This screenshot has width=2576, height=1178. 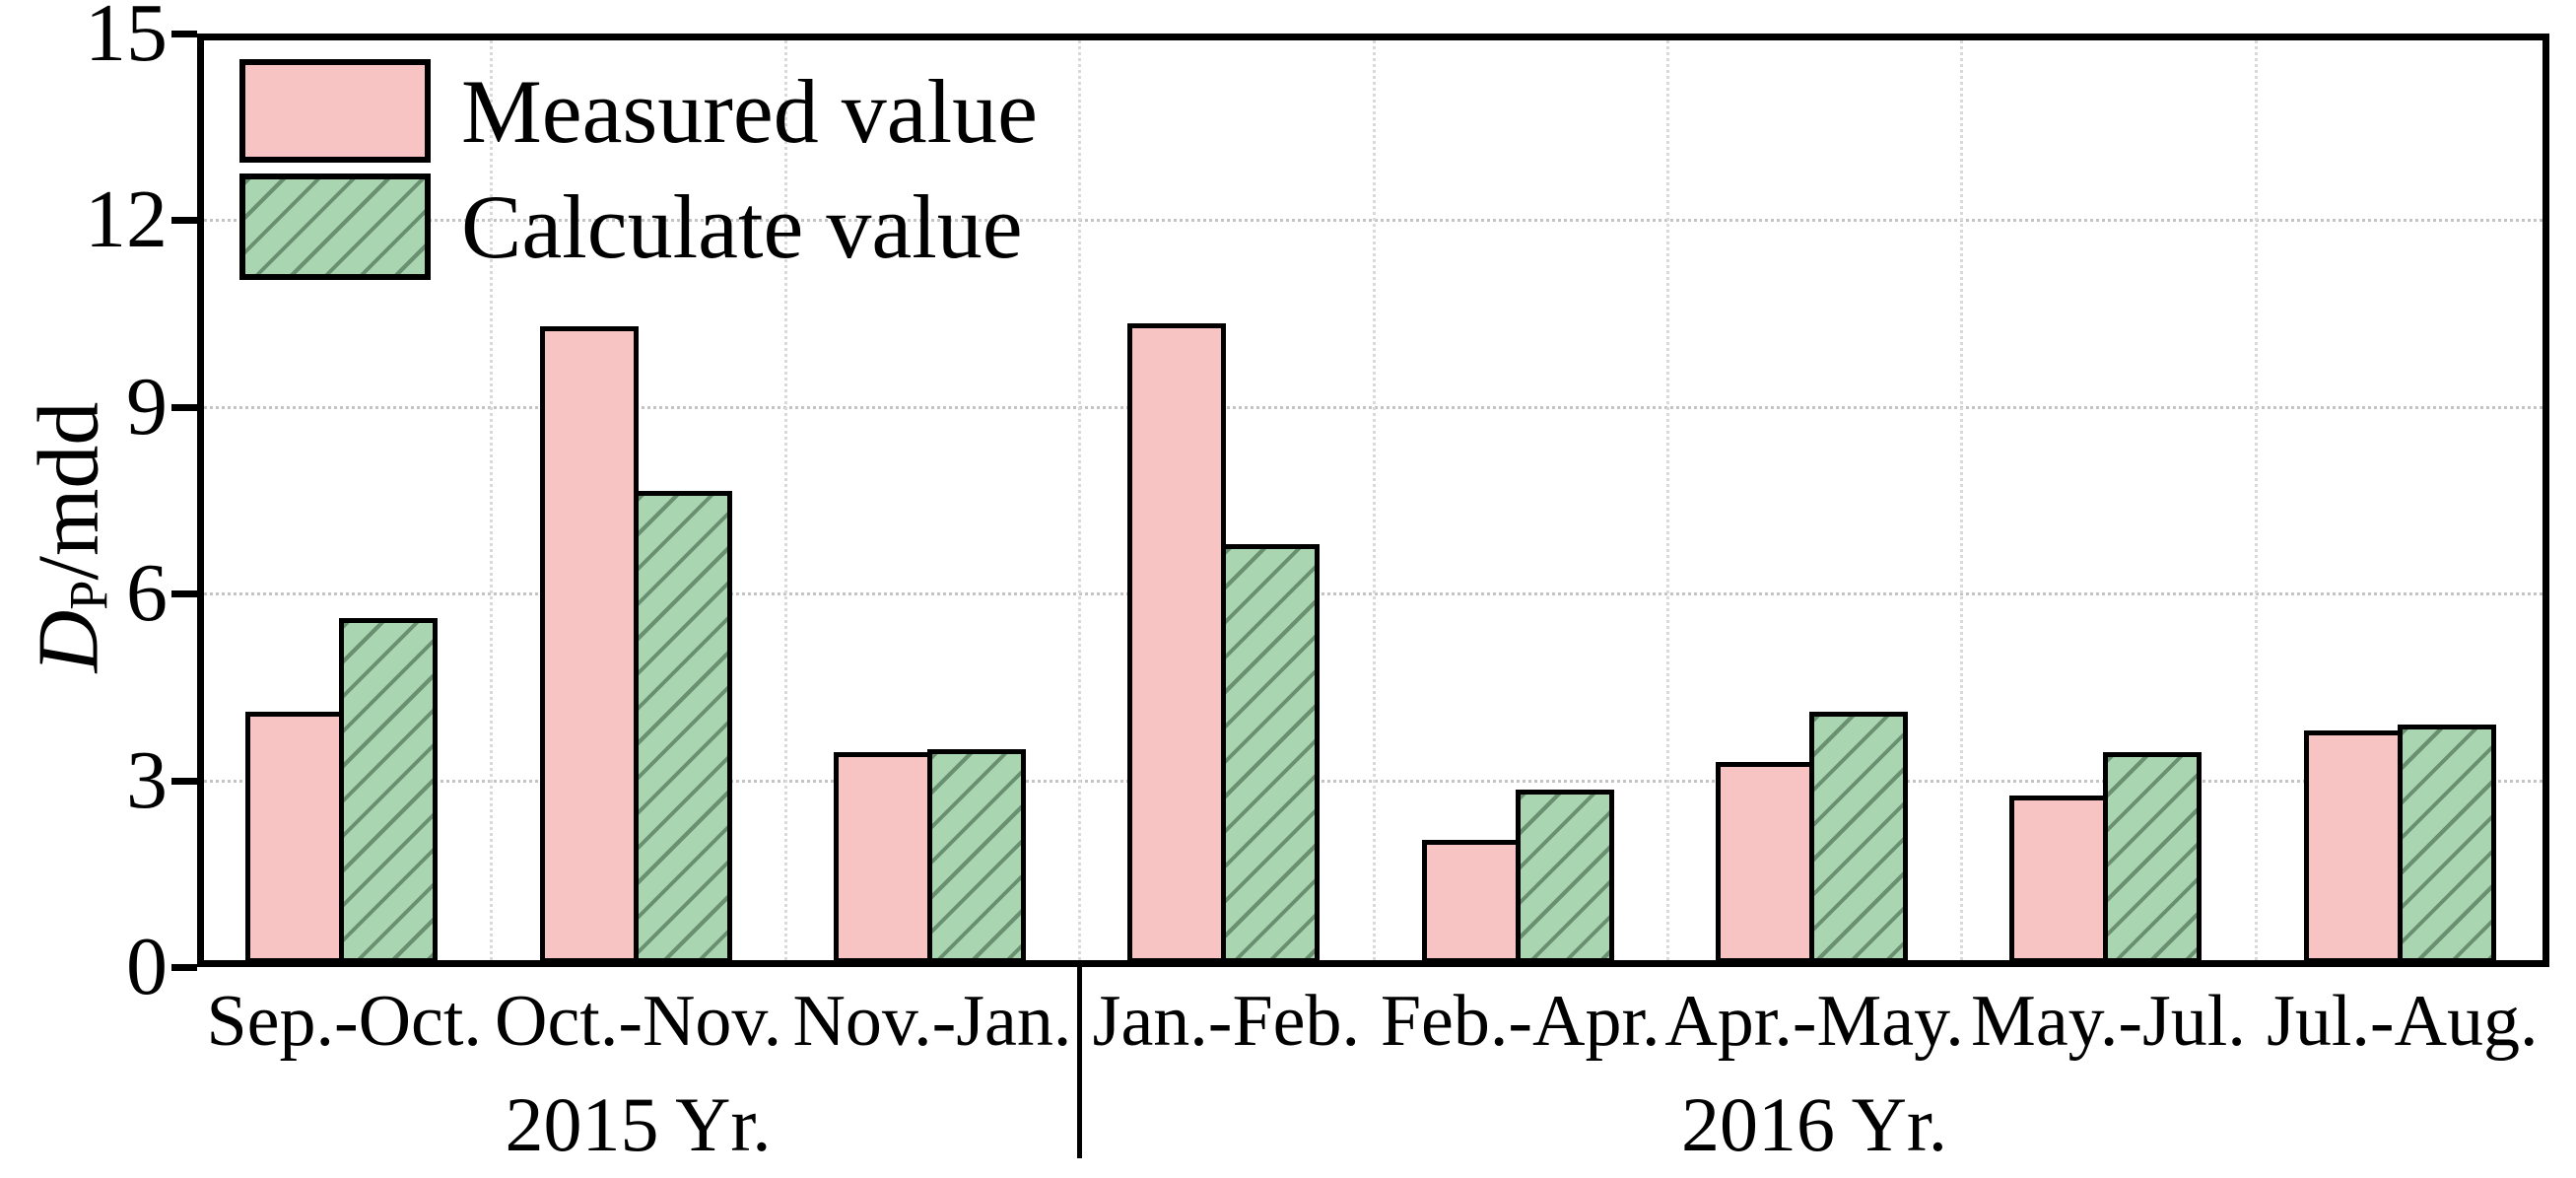 What do you see at coordinates (1226, 1022) in the screenshot?
I see `x-tick-label: Jan.-Feb.` at bounding box center [1226, 1022].